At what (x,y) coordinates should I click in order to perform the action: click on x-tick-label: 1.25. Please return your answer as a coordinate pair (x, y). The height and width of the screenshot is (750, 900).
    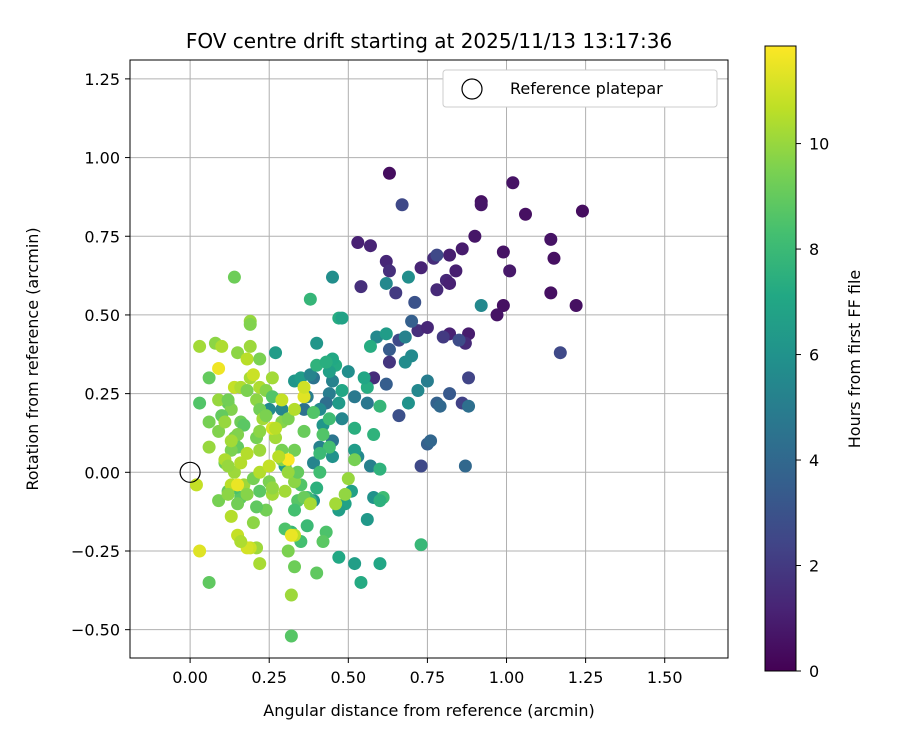
    Looking at the image, I should click on (586, 677).